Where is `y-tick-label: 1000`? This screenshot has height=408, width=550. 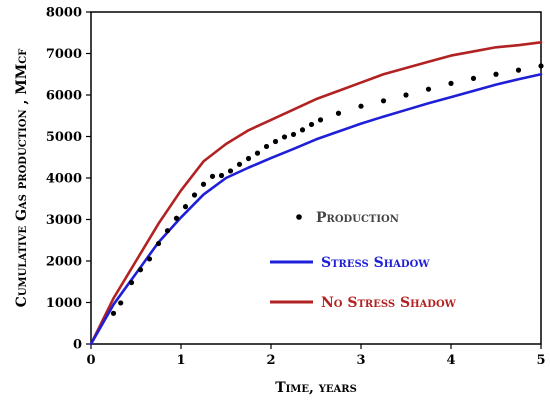
y-tick-label: 1000 is located at coordinates (64, 303).